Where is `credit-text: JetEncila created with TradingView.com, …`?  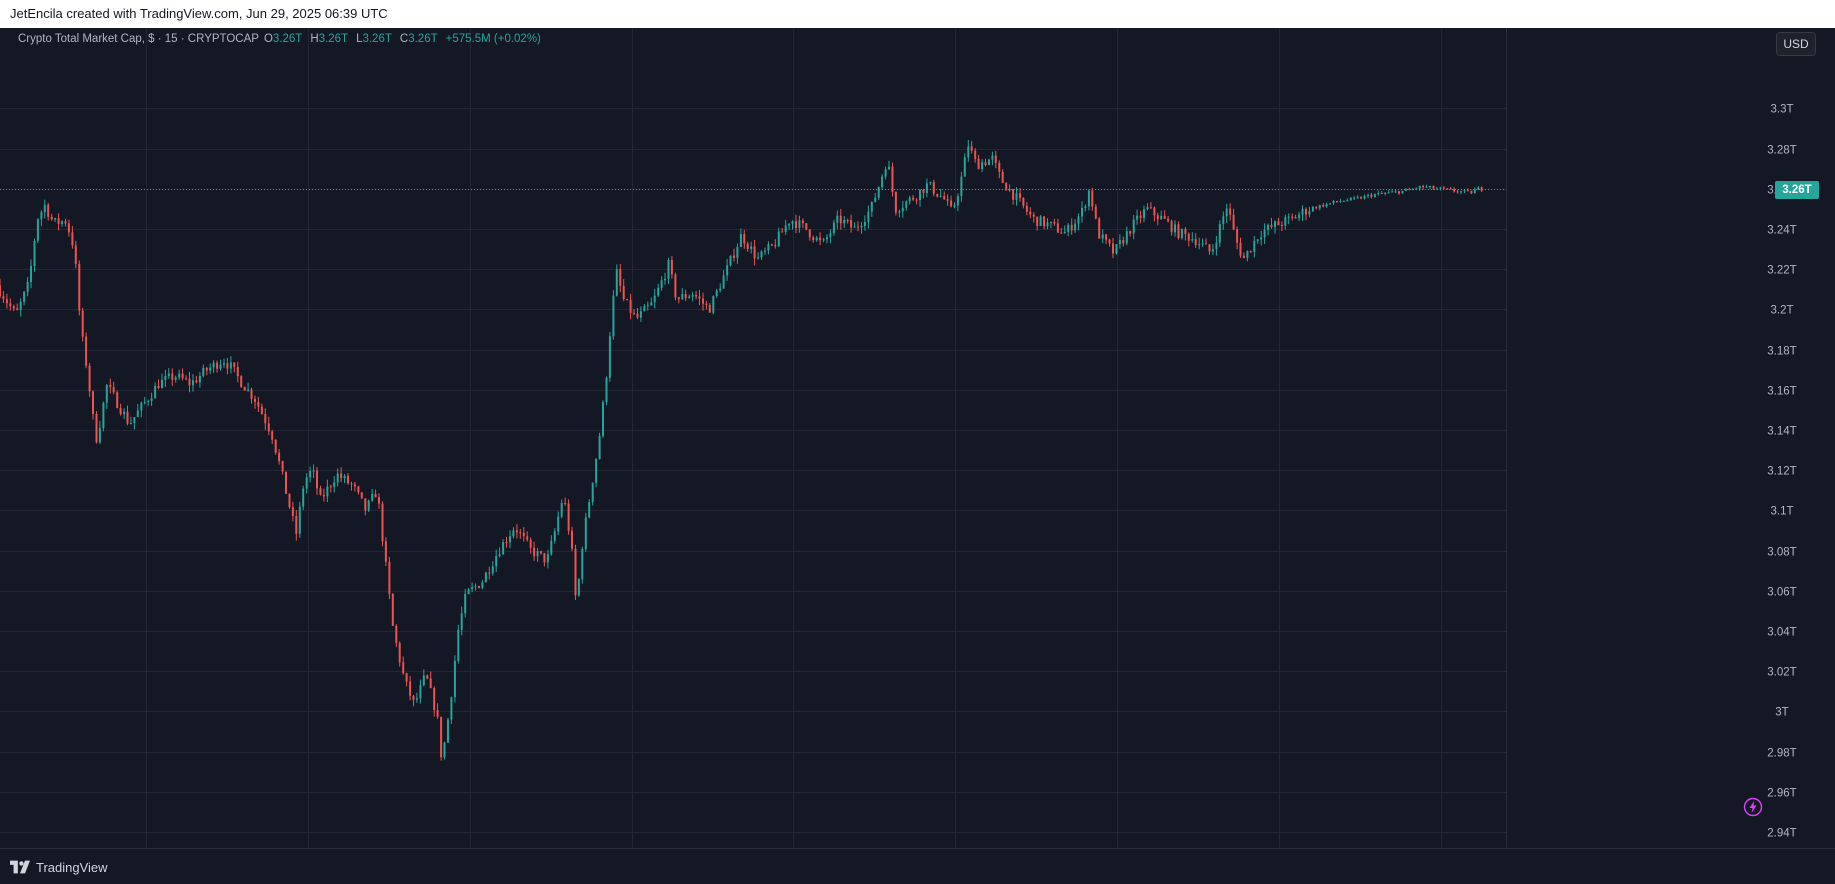 credit-text: JetEncila created with TradingView.com, … is located at coordinates (199, 13).